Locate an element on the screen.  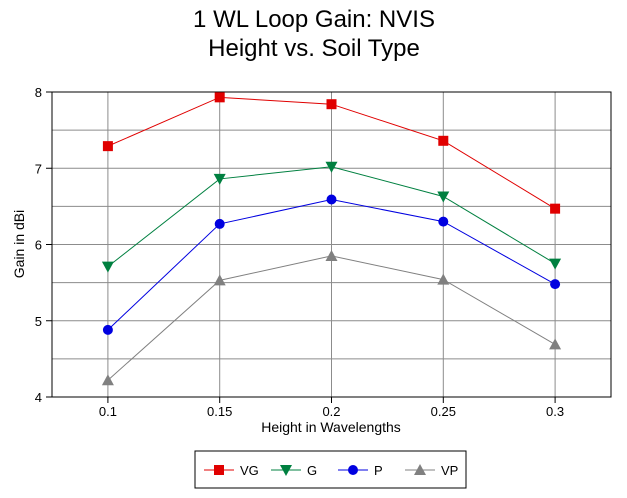
x-tick-label: 0.25 is located at coordinates (443, 411).